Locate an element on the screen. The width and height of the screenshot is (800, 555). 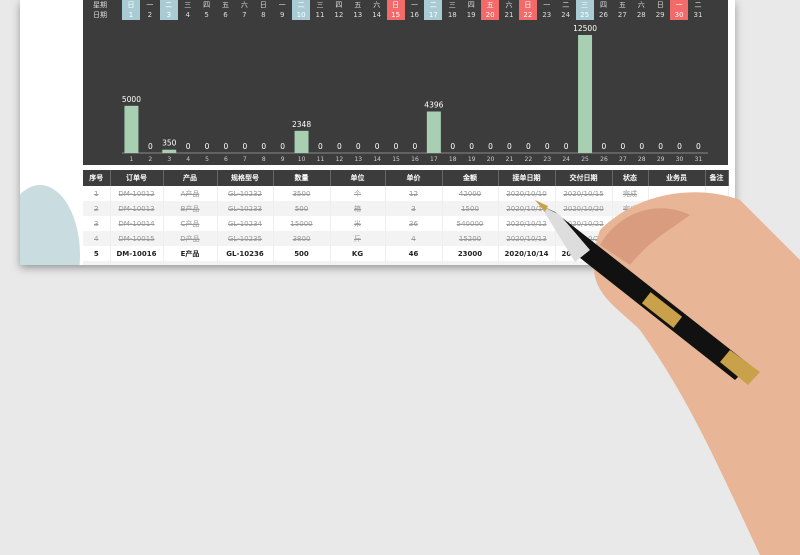
table-cell: GL-10233 is located at coordinates (245, 208).